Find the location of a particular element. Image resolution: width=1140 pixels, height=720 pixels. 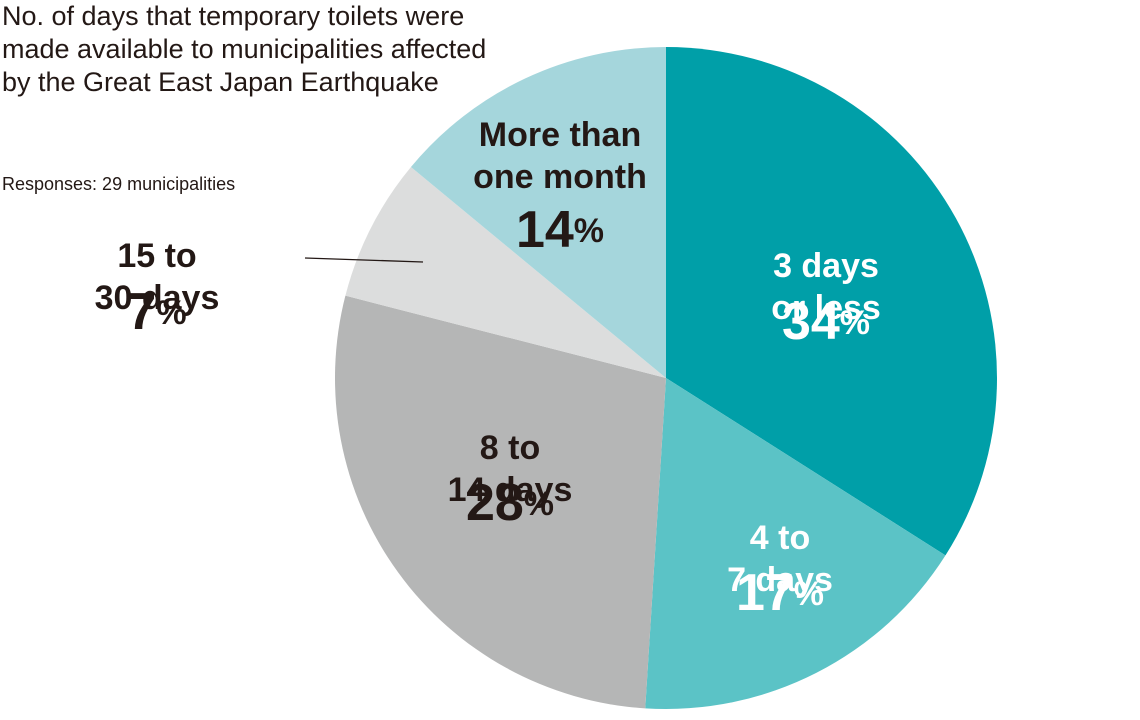

chart-subtitle: Responses: 29 municipalities is located at coordinates (119, 184).